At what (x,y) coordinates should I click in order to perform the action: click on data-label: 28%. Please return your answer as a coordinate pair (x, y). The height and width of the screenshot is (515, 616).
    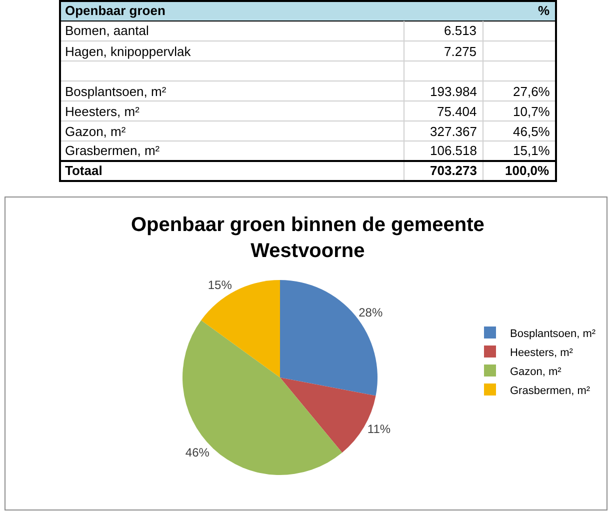
    Looking at the image, I should click on (370, 313).